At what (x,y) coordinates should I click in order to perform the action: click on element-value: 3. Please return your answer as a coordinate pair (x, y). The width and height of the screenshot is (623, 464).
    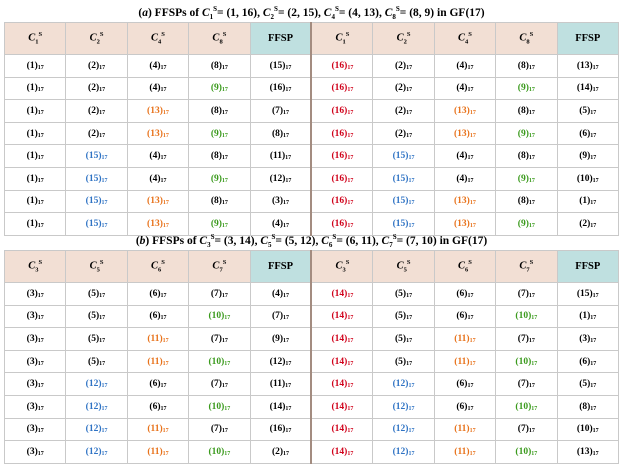
    Looking at the image, I should click on (32, 361).